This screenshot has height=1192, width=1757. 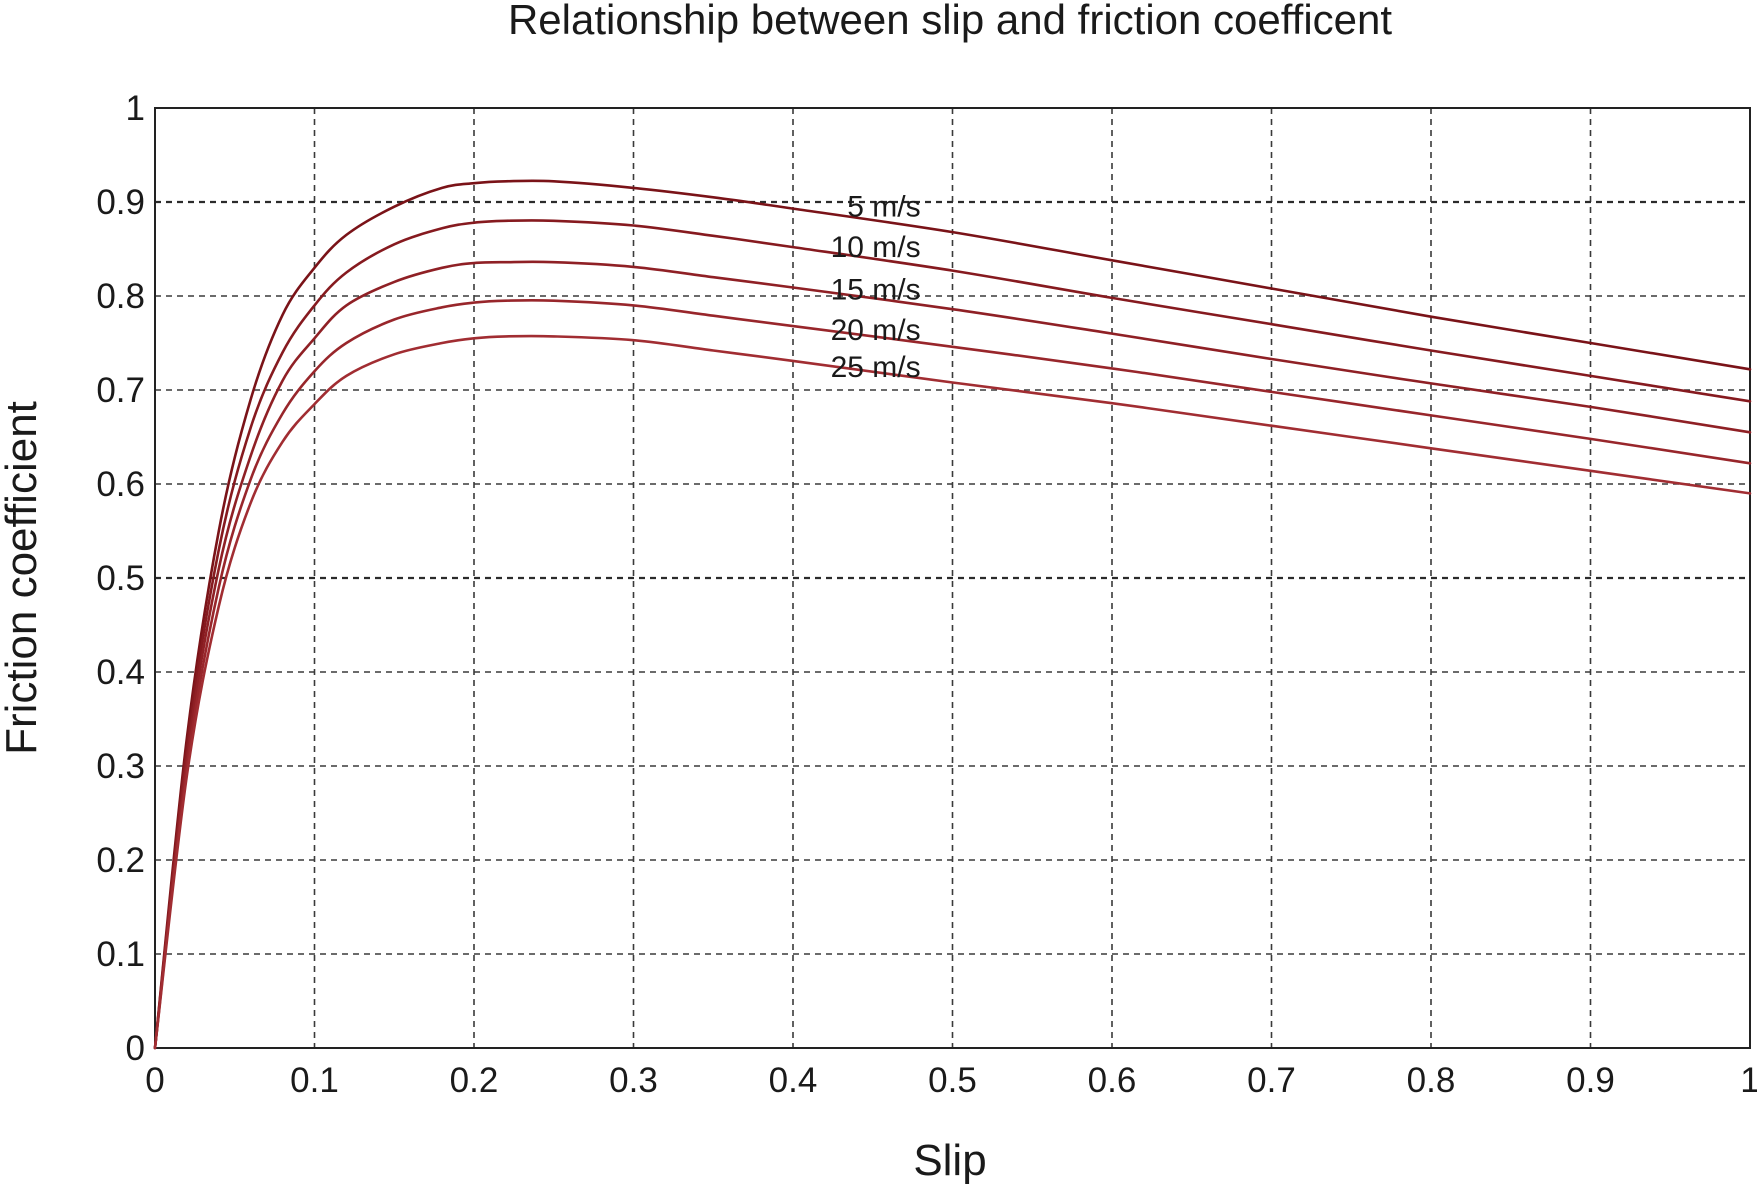 I want to click on y-tick-label: 1, so click(x=135, y=108).